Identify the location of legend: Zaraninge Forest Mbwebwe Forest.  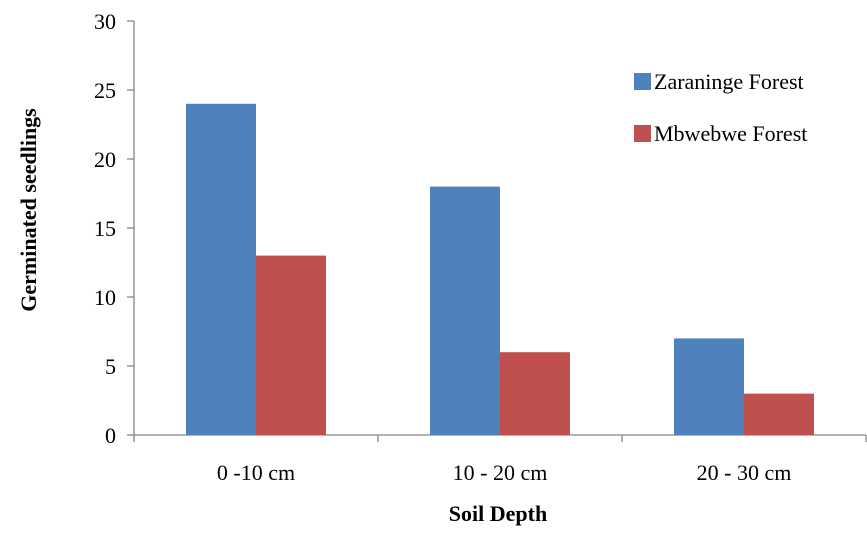
(720, 107).